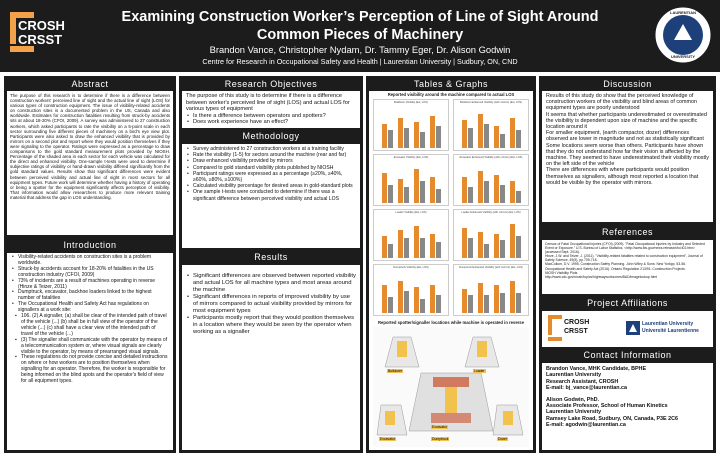 This screenshot has width=720, height=456. What do you see at coordinates (388, 439) in the screenshot?
I see `machine-label-excavator-2: Excavator` at bounding box center [388, 439].